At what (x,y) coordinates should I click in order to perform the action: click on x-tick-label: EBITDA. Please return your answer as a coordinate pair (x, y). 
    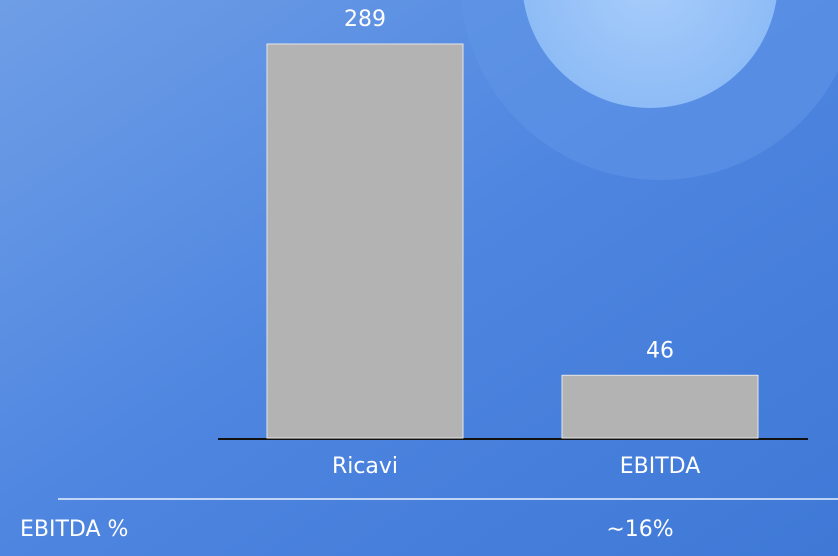
    Looking at the image, I should click on (660, 466).